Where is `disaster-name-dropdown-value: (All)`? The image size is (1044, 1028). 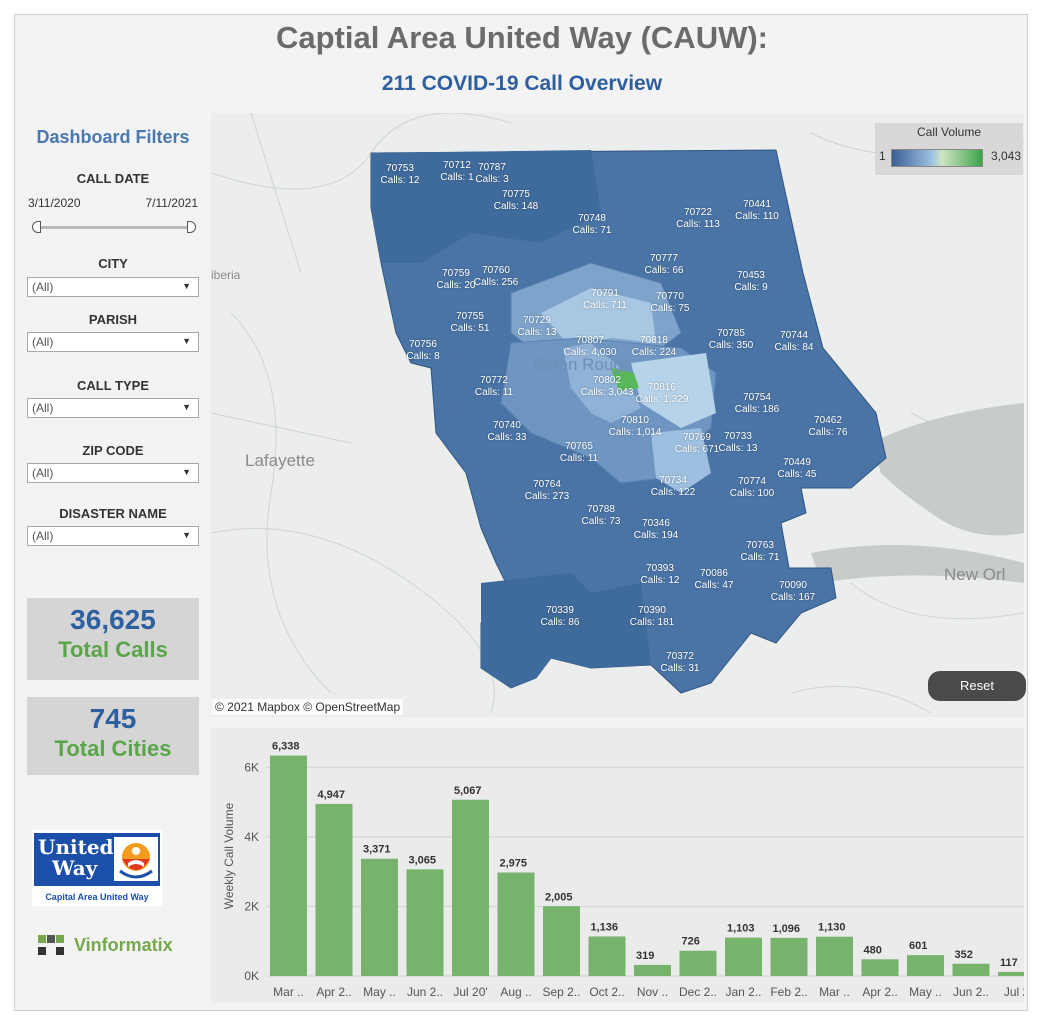 disaster-name-dropdown-value: (All) is located at coordinates (43, 536).